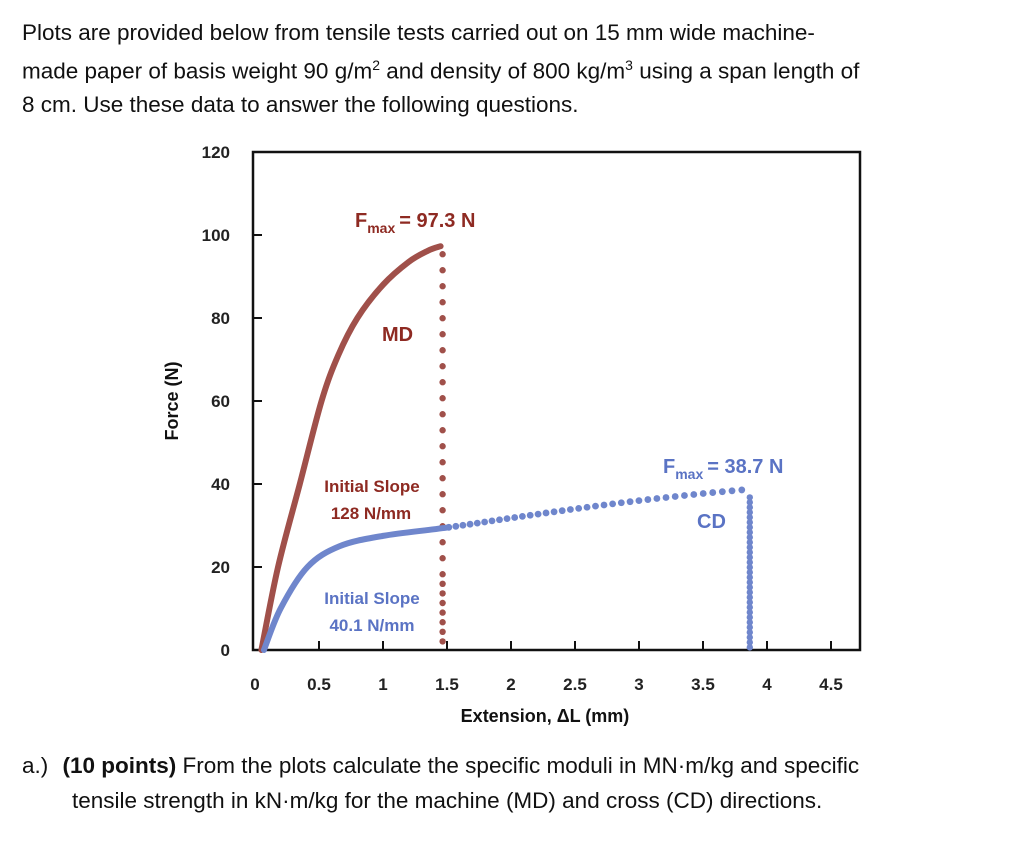  Describe the element at coordinates (220, 484) in the screenshot. I see `y-tick-label: 40` at that location.